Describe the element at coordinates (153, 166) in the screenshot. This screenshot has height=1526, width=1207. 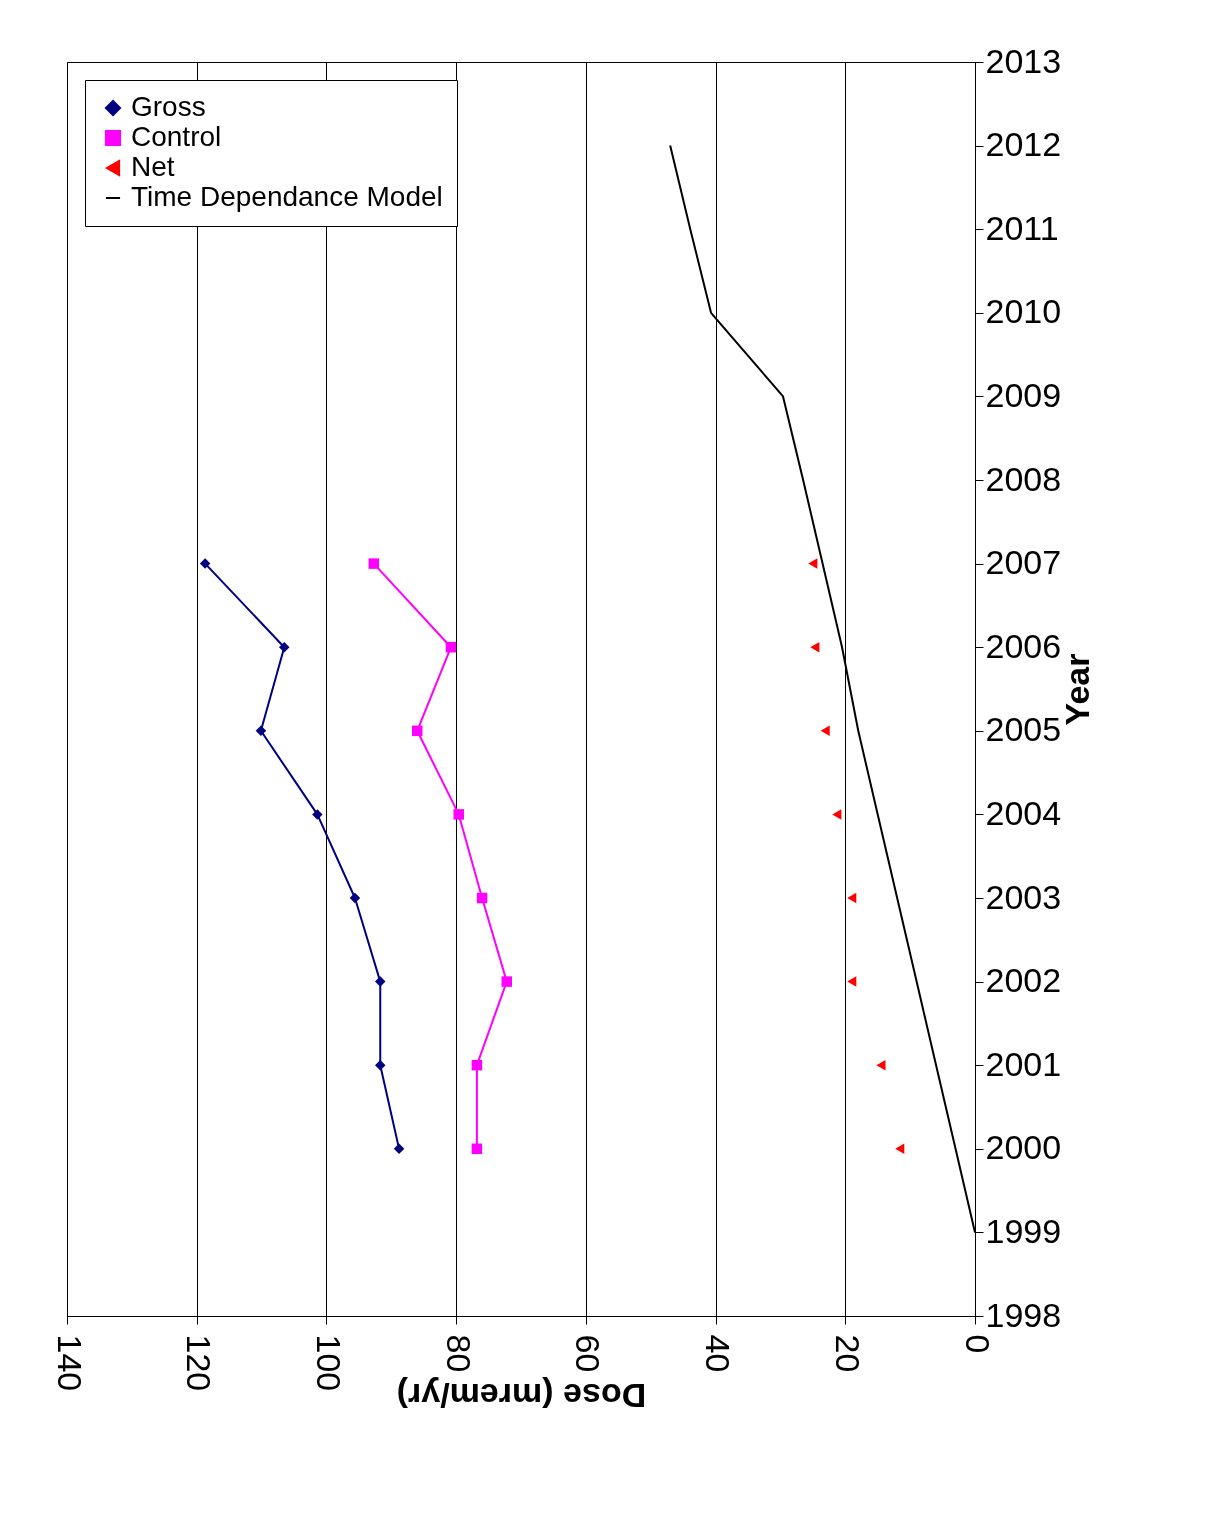
I see `legend-label: Net` at that location.